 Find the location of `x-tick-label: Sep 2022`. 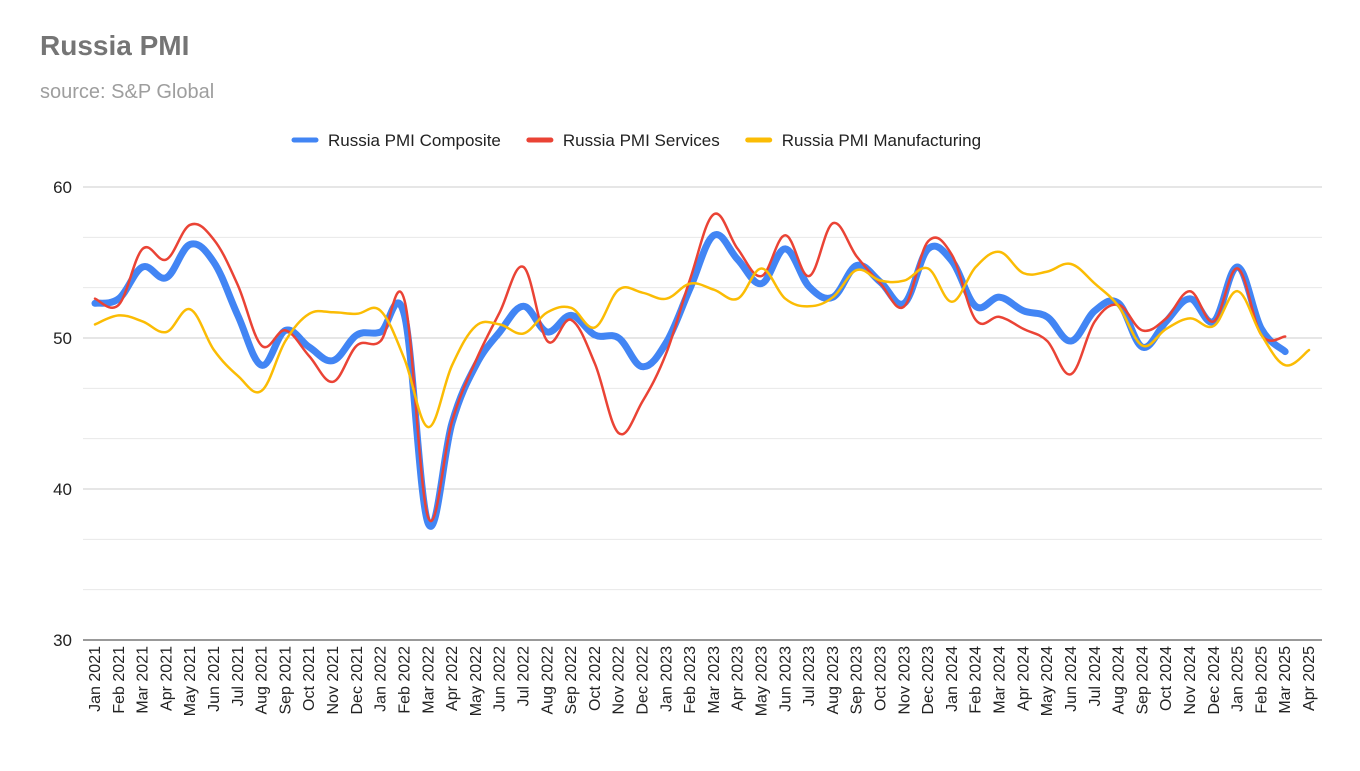

x-tick-label: Sep 2022 is located at coordinates (571, 680).